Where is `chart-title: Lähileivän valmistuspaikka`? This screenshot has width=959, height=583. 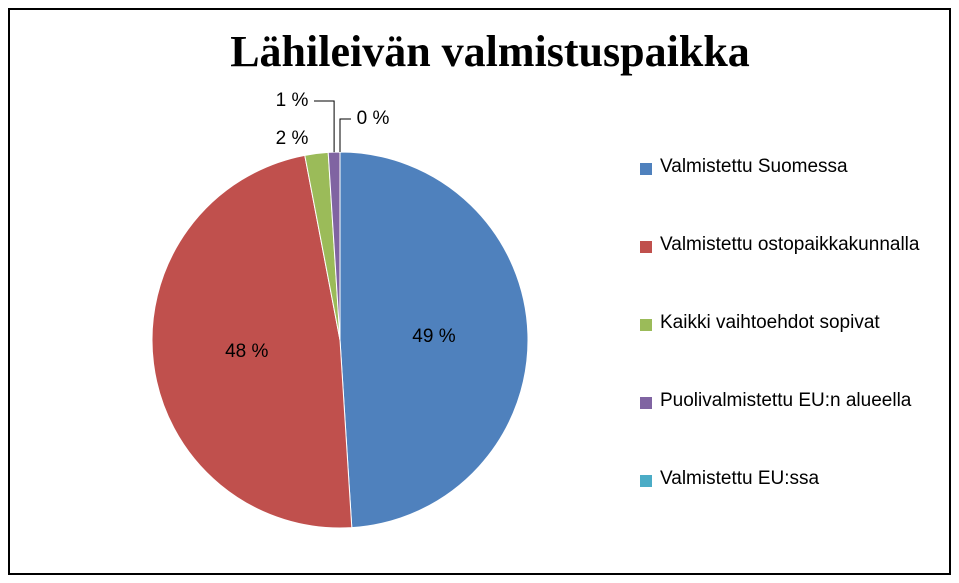 chart-title: Lähileivän valmistuspaikka is located at coordinates (490, 51).